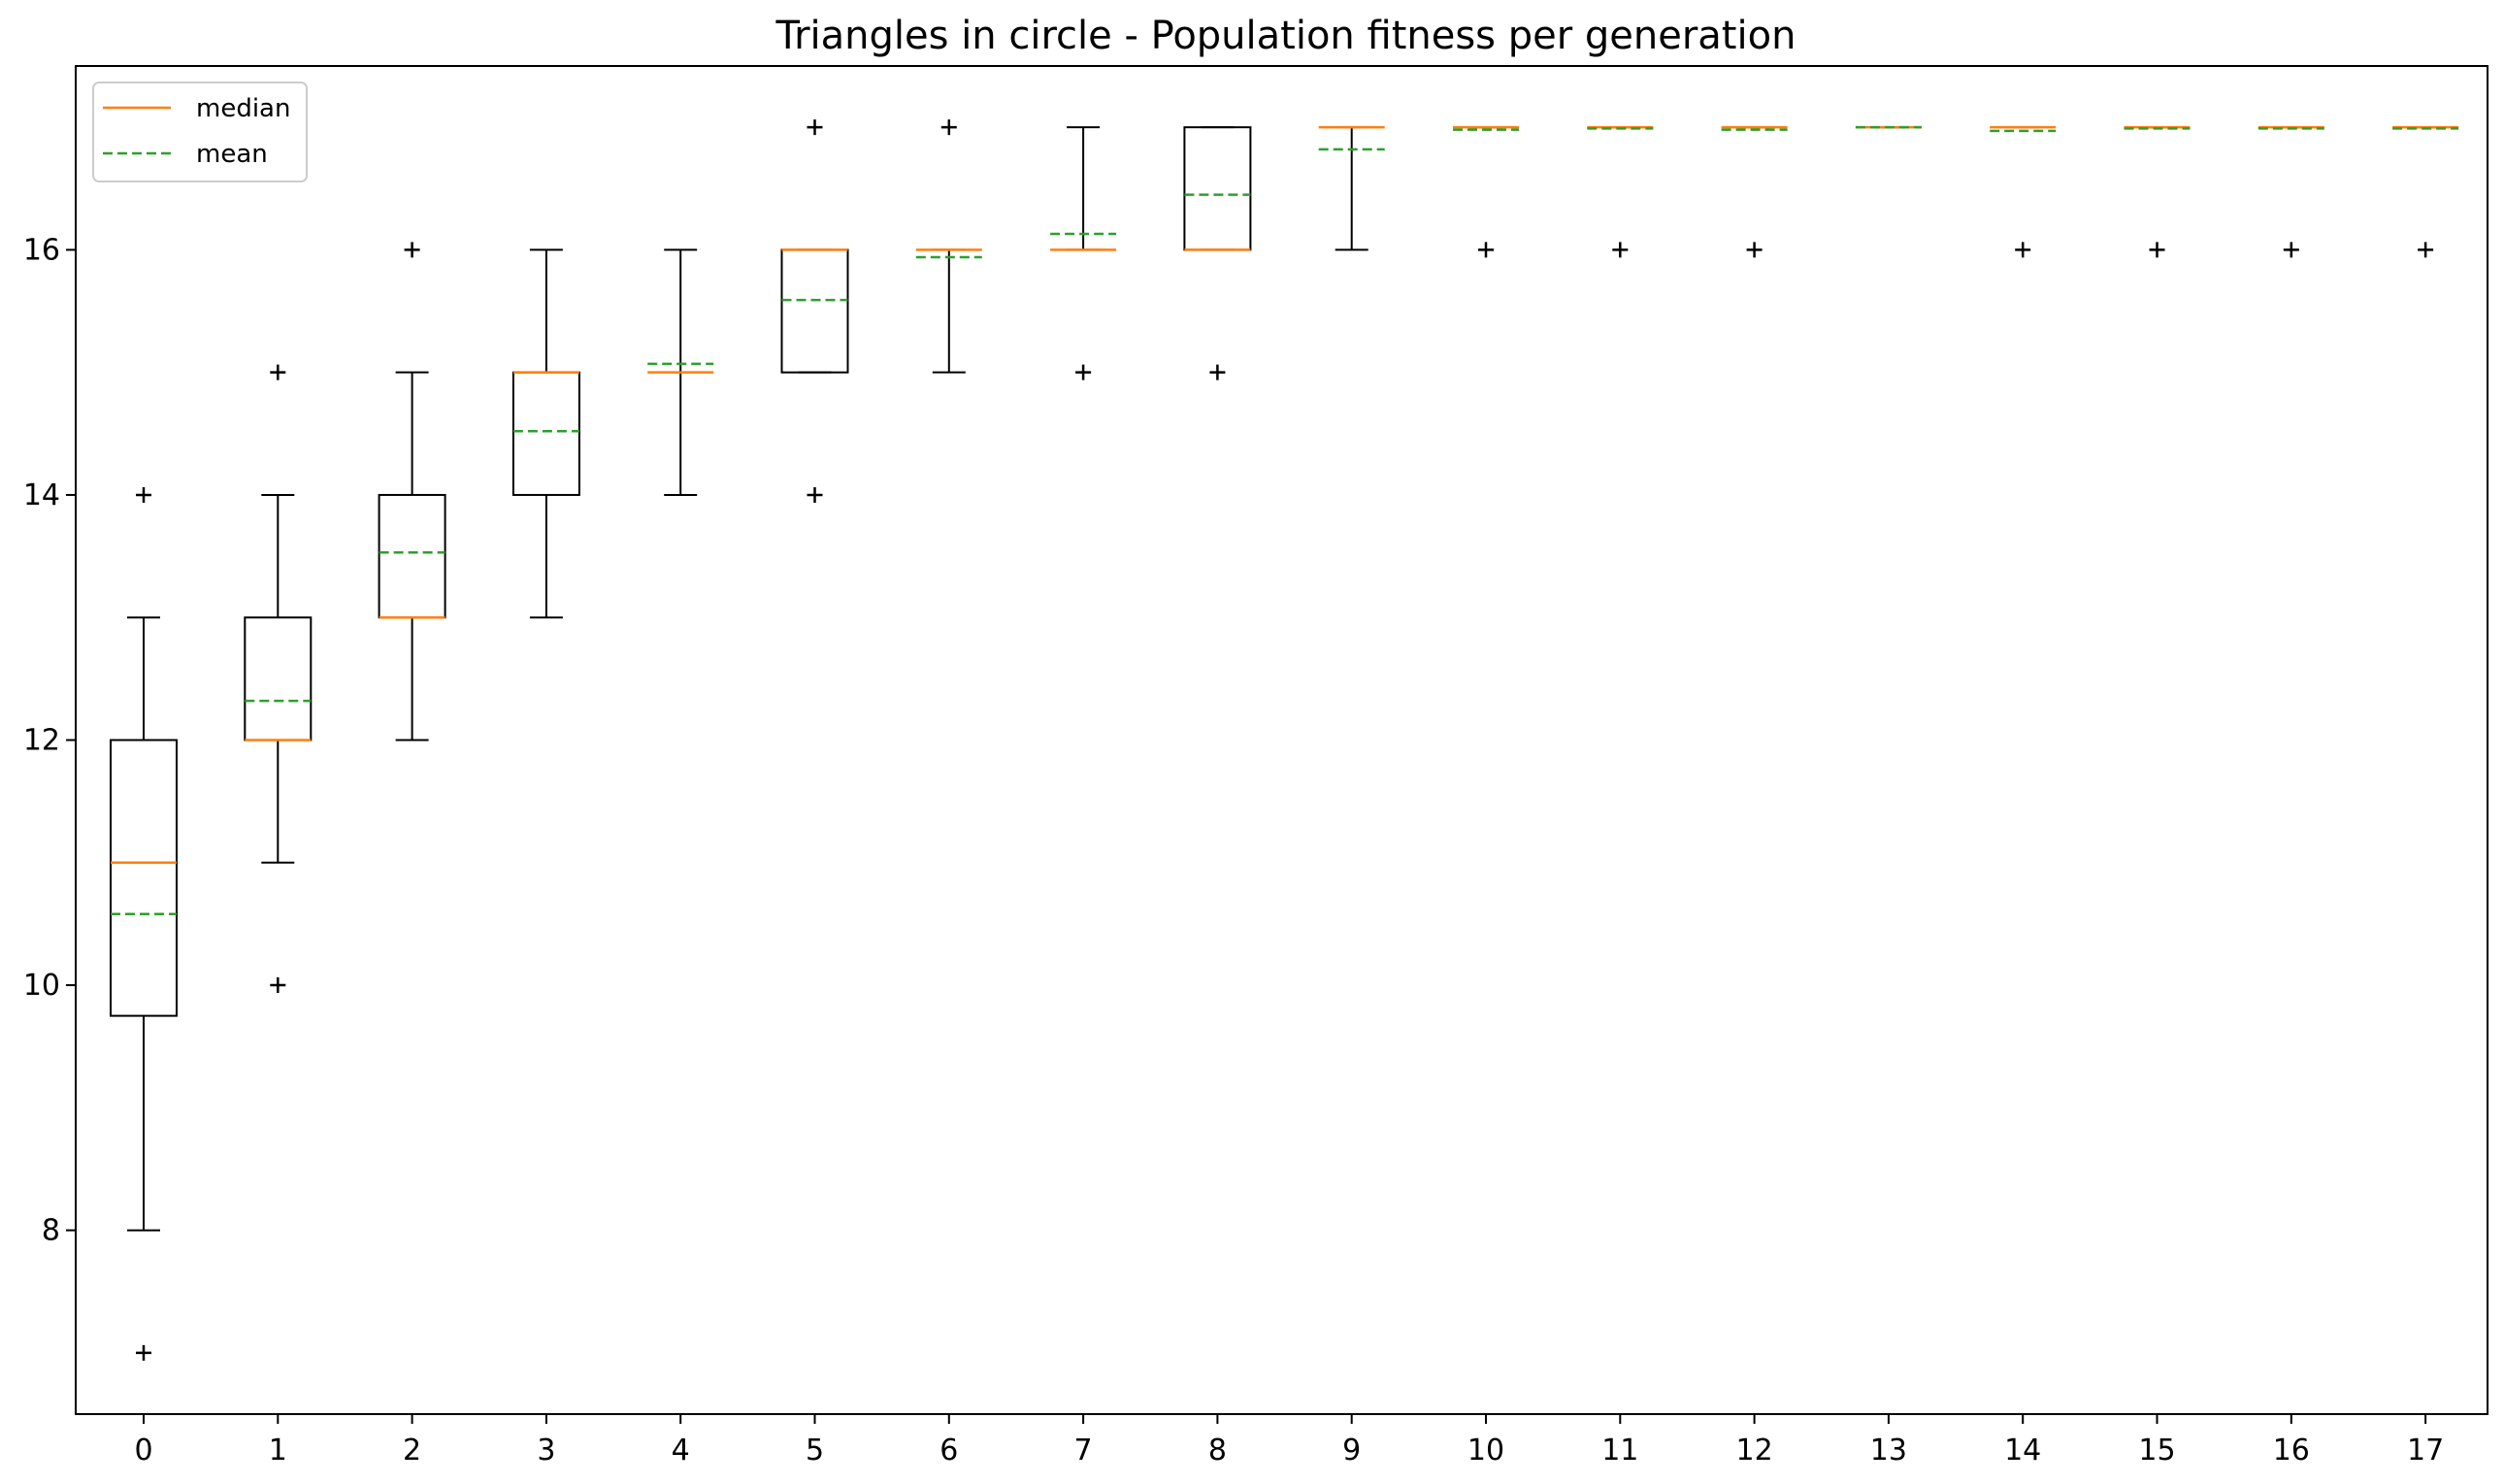 The width and height of the screenshot is (2505, 1484). What do you see at coordinates (243, 108) in the screenshot?
I see `legend-median-label: median` at bounding box center [243, 108].